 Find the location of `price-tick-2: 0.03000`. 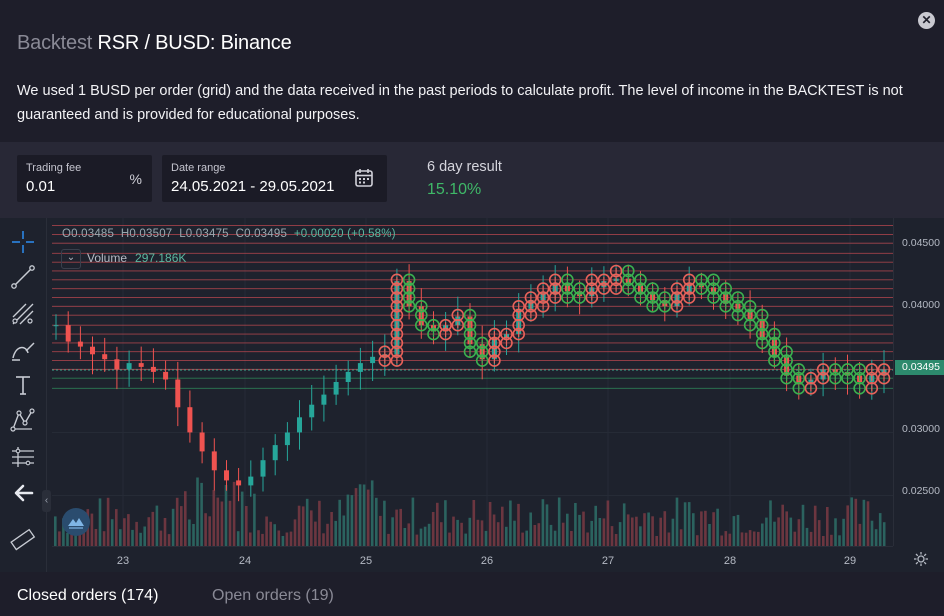

price-tick-2: 0.03000 is located at coordinates (921, 429).